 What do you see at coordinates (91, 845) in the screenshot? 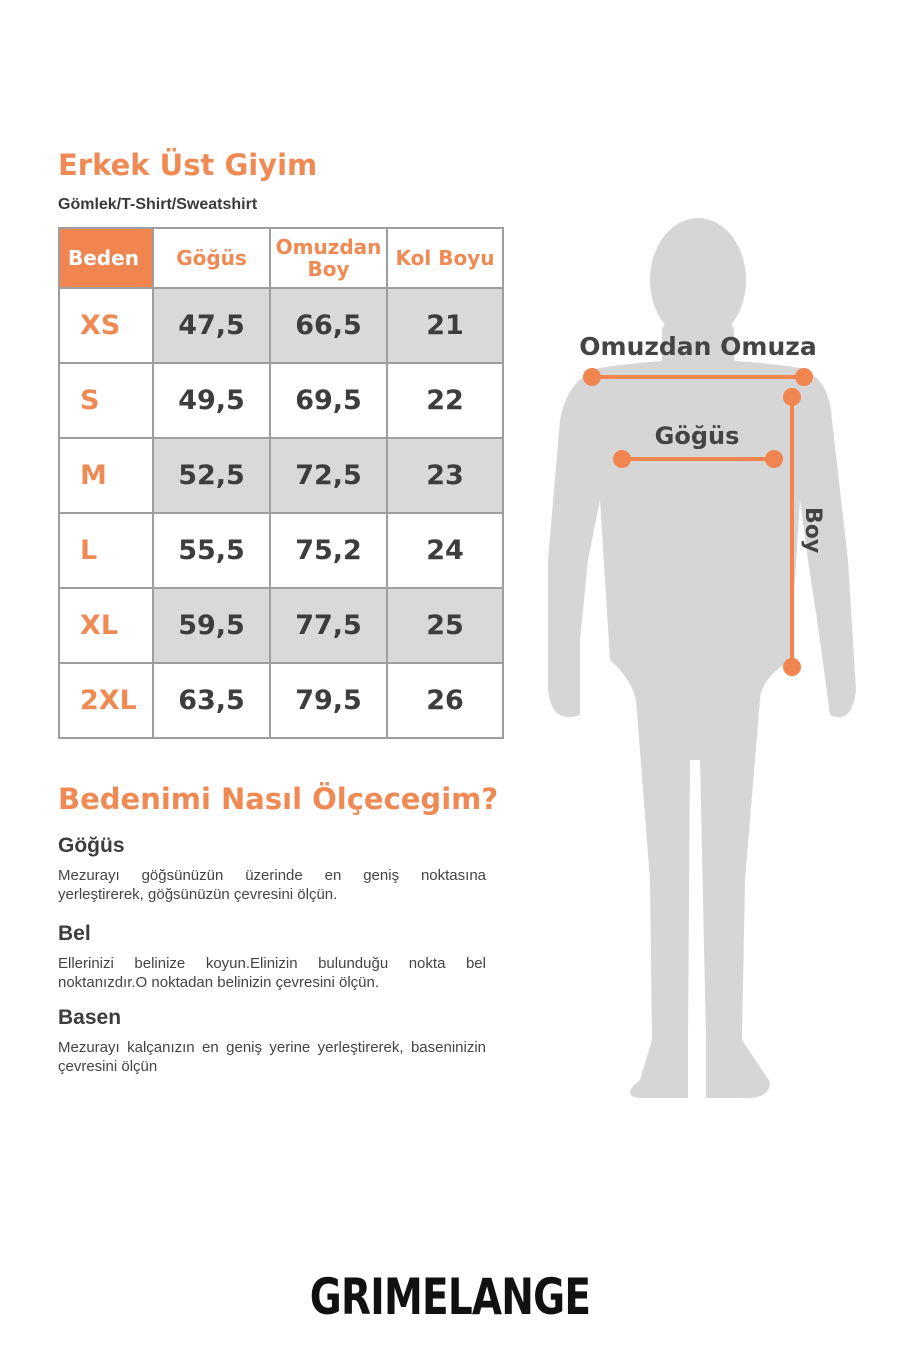
I see `section-heading: Göğüs` at bounding box center [91, 845].